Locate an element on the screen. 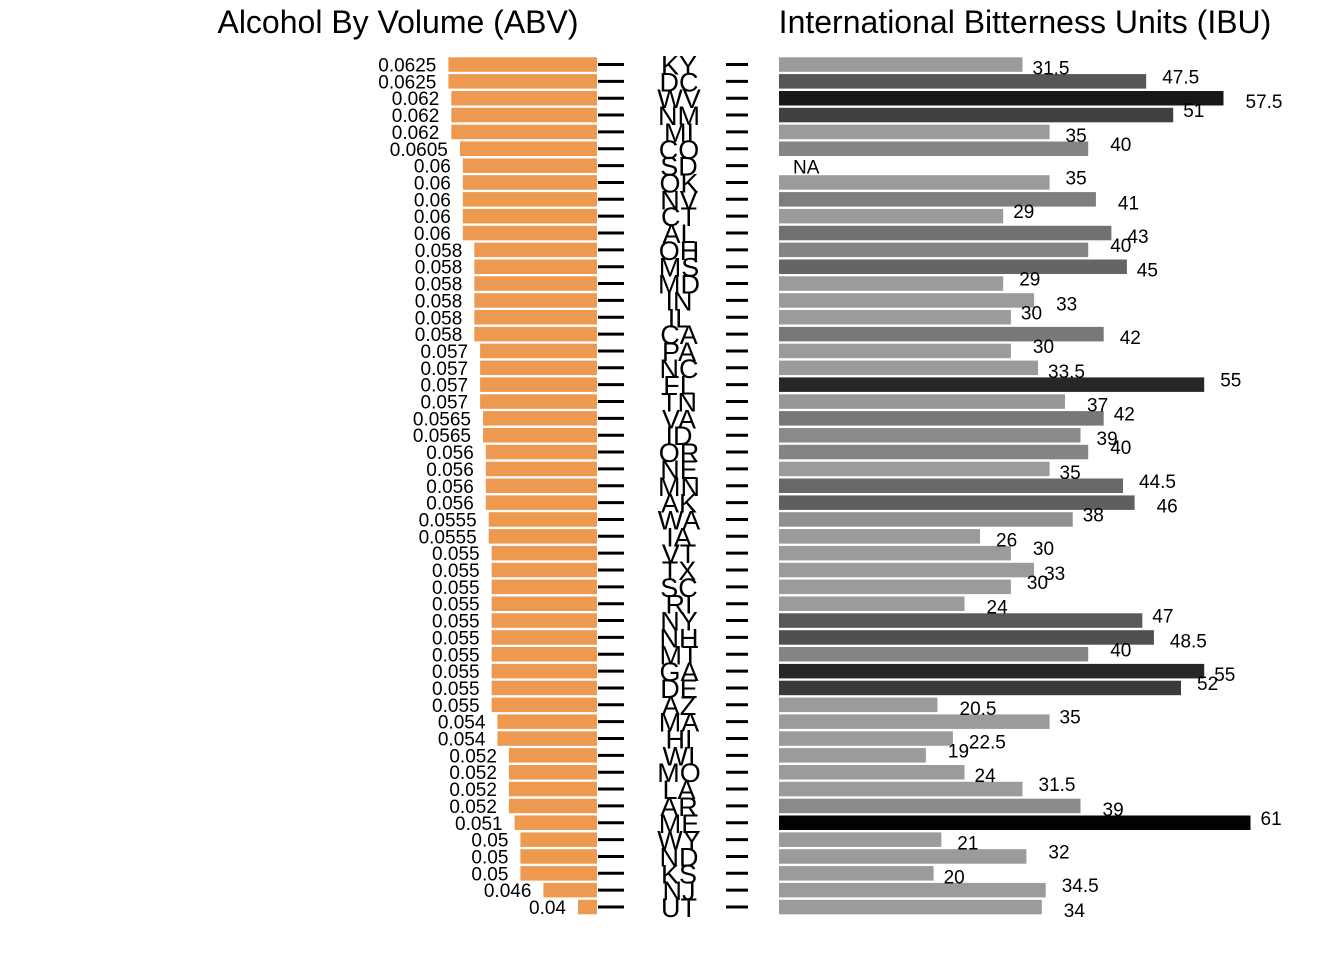 The height and width of the screenshot is (960, 1344). ibu-value-label: 35 is located at coordinates (1076, 136).